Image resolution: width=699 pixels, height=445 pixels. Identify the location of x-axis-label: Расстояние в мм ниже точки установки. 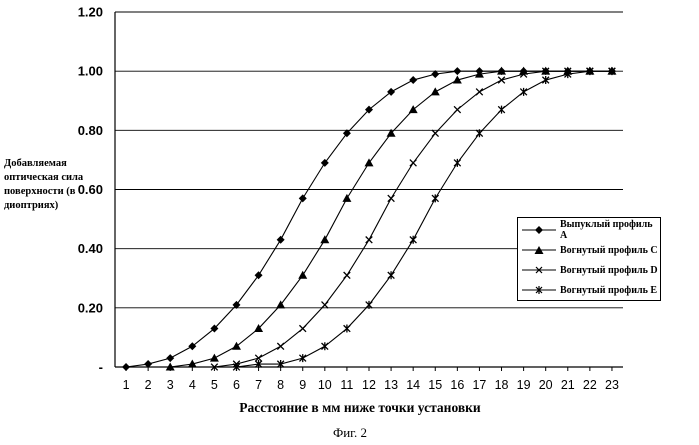
(360, 408).